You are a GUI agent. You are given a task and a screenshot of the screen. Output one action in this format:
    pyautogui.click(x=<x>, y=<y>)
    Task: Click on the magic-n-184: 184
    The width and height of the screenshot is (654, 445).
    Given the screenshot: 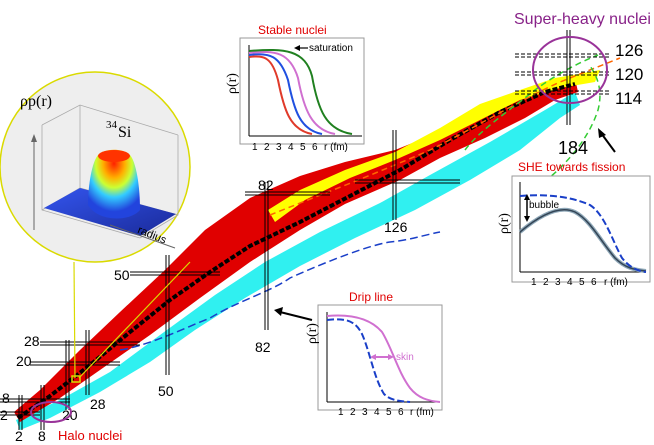 What is the action you would take?
    pyautogui.click(x=573, y=148)
    